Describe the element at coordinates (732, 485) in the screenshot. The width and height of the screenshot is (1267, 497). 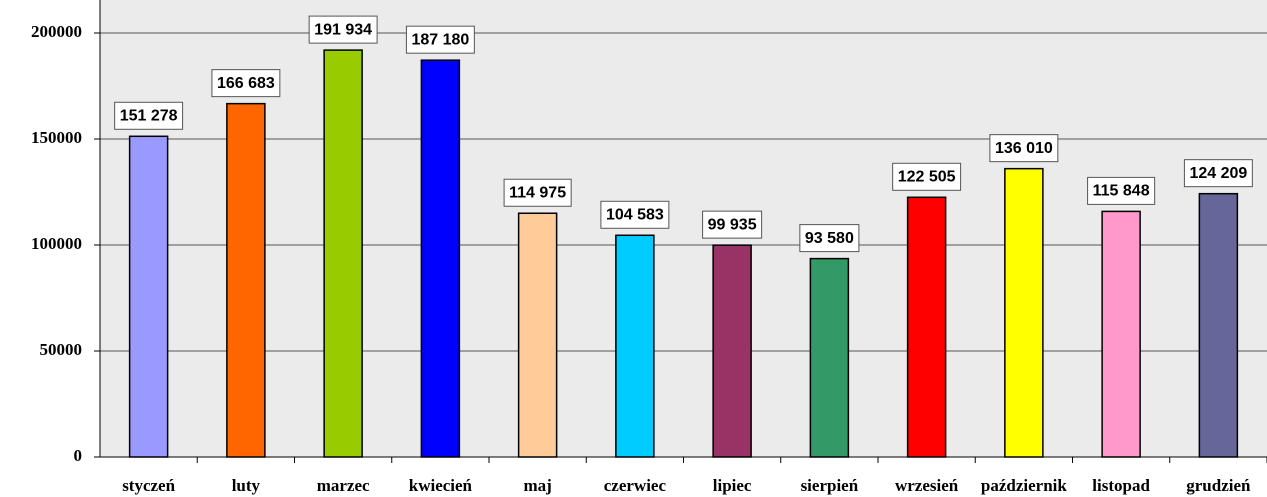
I see `x-tick-label: lipiec` at that location.